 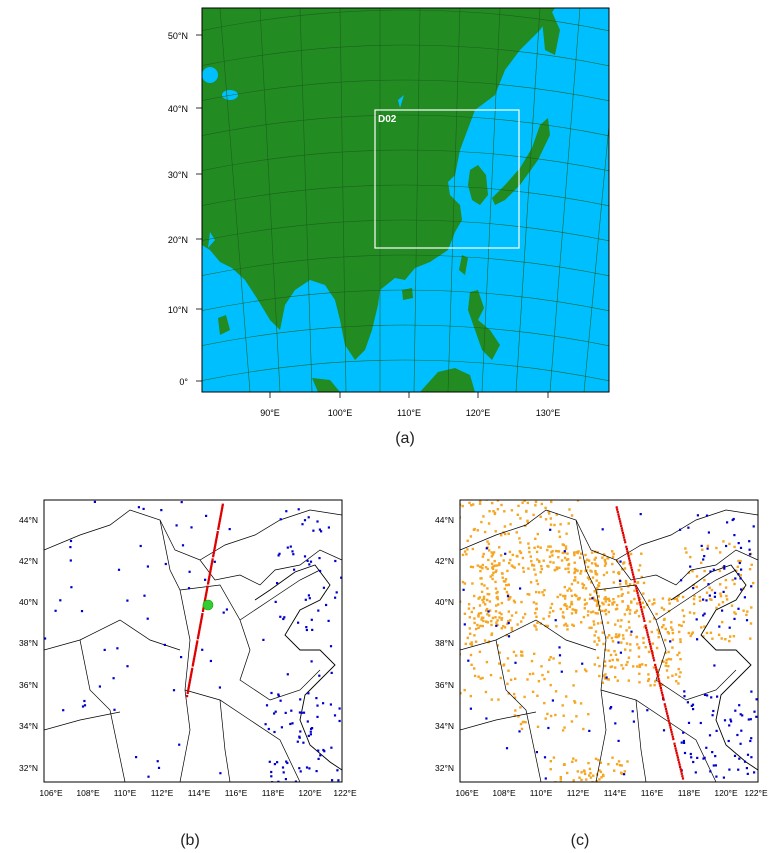 What do you see at coordinates (210, 75) in the screenshot?
I see `lake` at bounding box center [210, 75].